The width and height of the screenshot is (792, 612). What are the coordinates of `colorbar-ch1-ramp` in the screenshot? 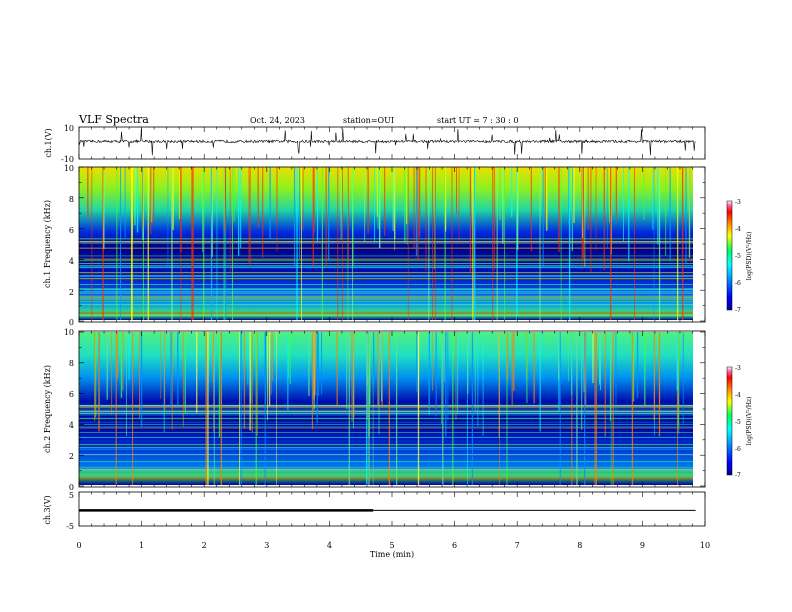 It's located at (729, 255).